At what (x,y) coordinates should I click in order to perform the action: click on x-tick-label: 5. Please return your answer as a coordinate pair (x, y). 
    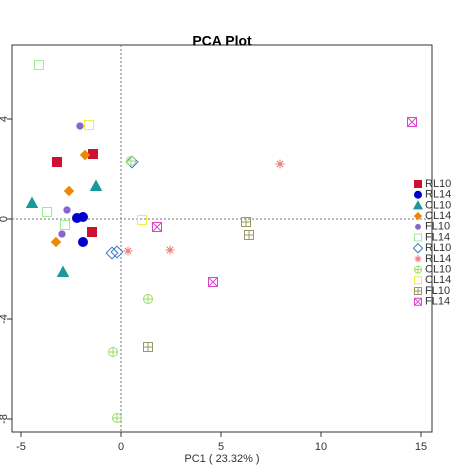
    Looking at the image, I should click on (221, 447).